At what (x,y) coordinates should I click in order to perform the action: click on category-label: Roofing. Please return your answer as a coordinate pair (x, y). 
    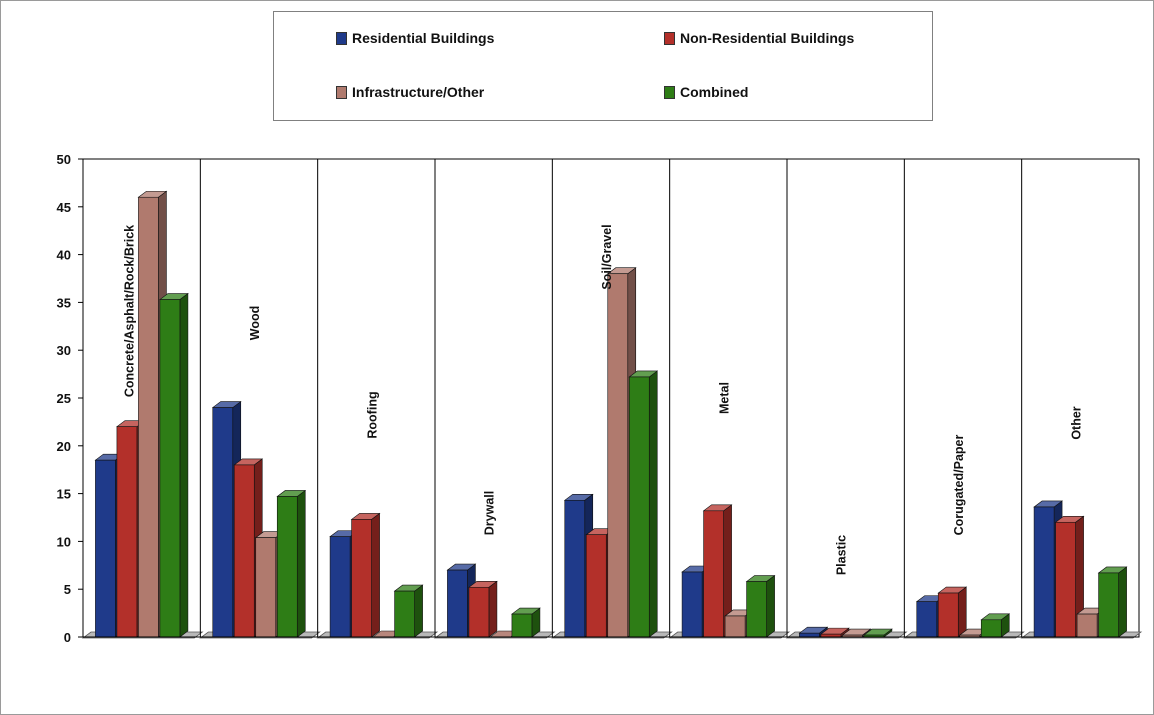
    Looking at the image, I should click on (372, 414).